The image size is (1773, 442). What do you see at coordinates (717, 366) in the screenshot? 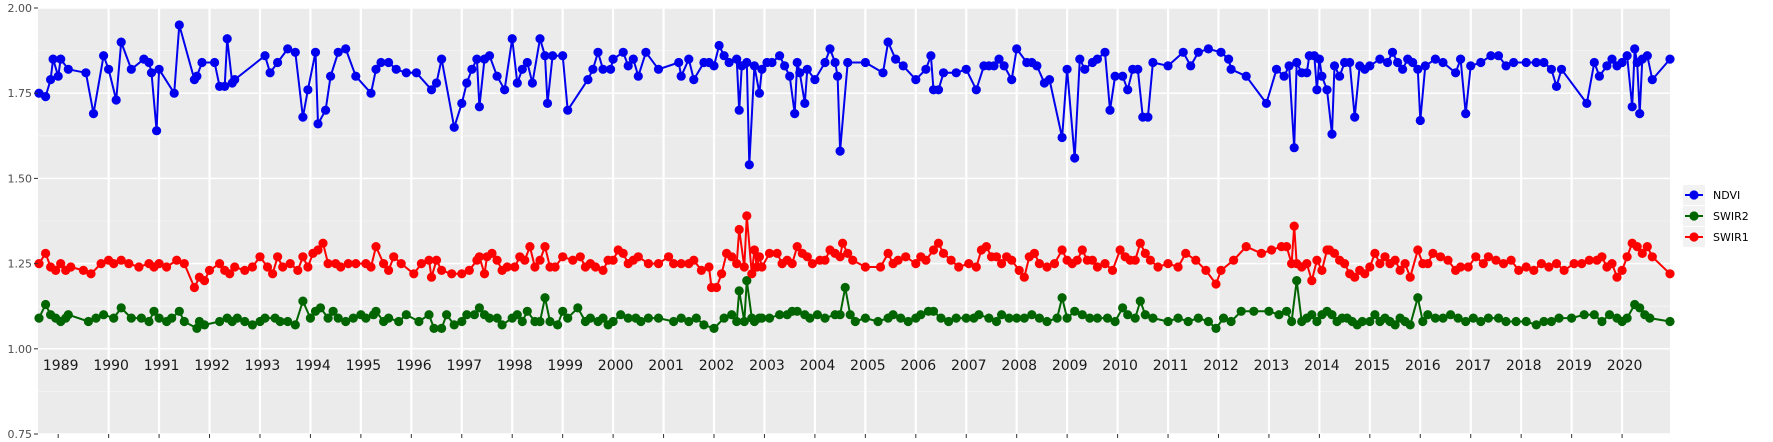
I see `year-label: 2002` at bounding box center [717, 366].